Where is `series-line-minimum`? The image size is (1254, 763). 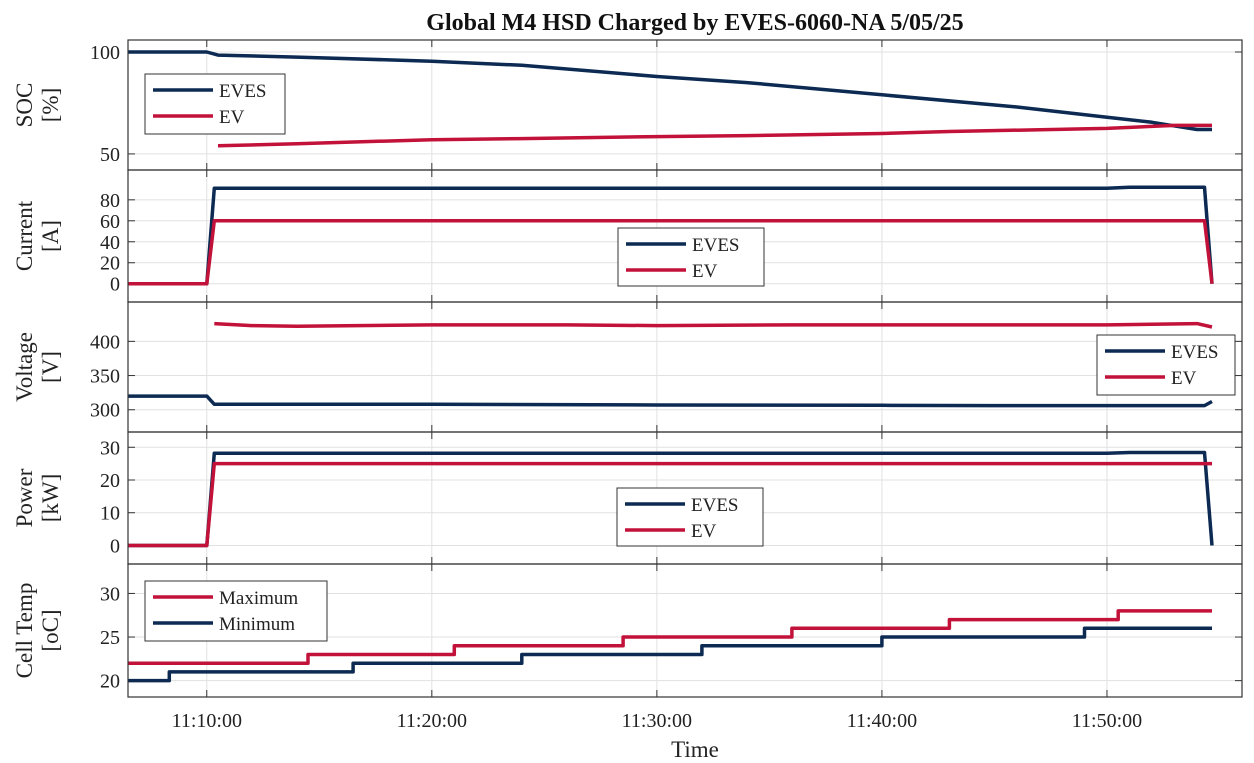
series-line-minimum is located at coordinates (670, 654).